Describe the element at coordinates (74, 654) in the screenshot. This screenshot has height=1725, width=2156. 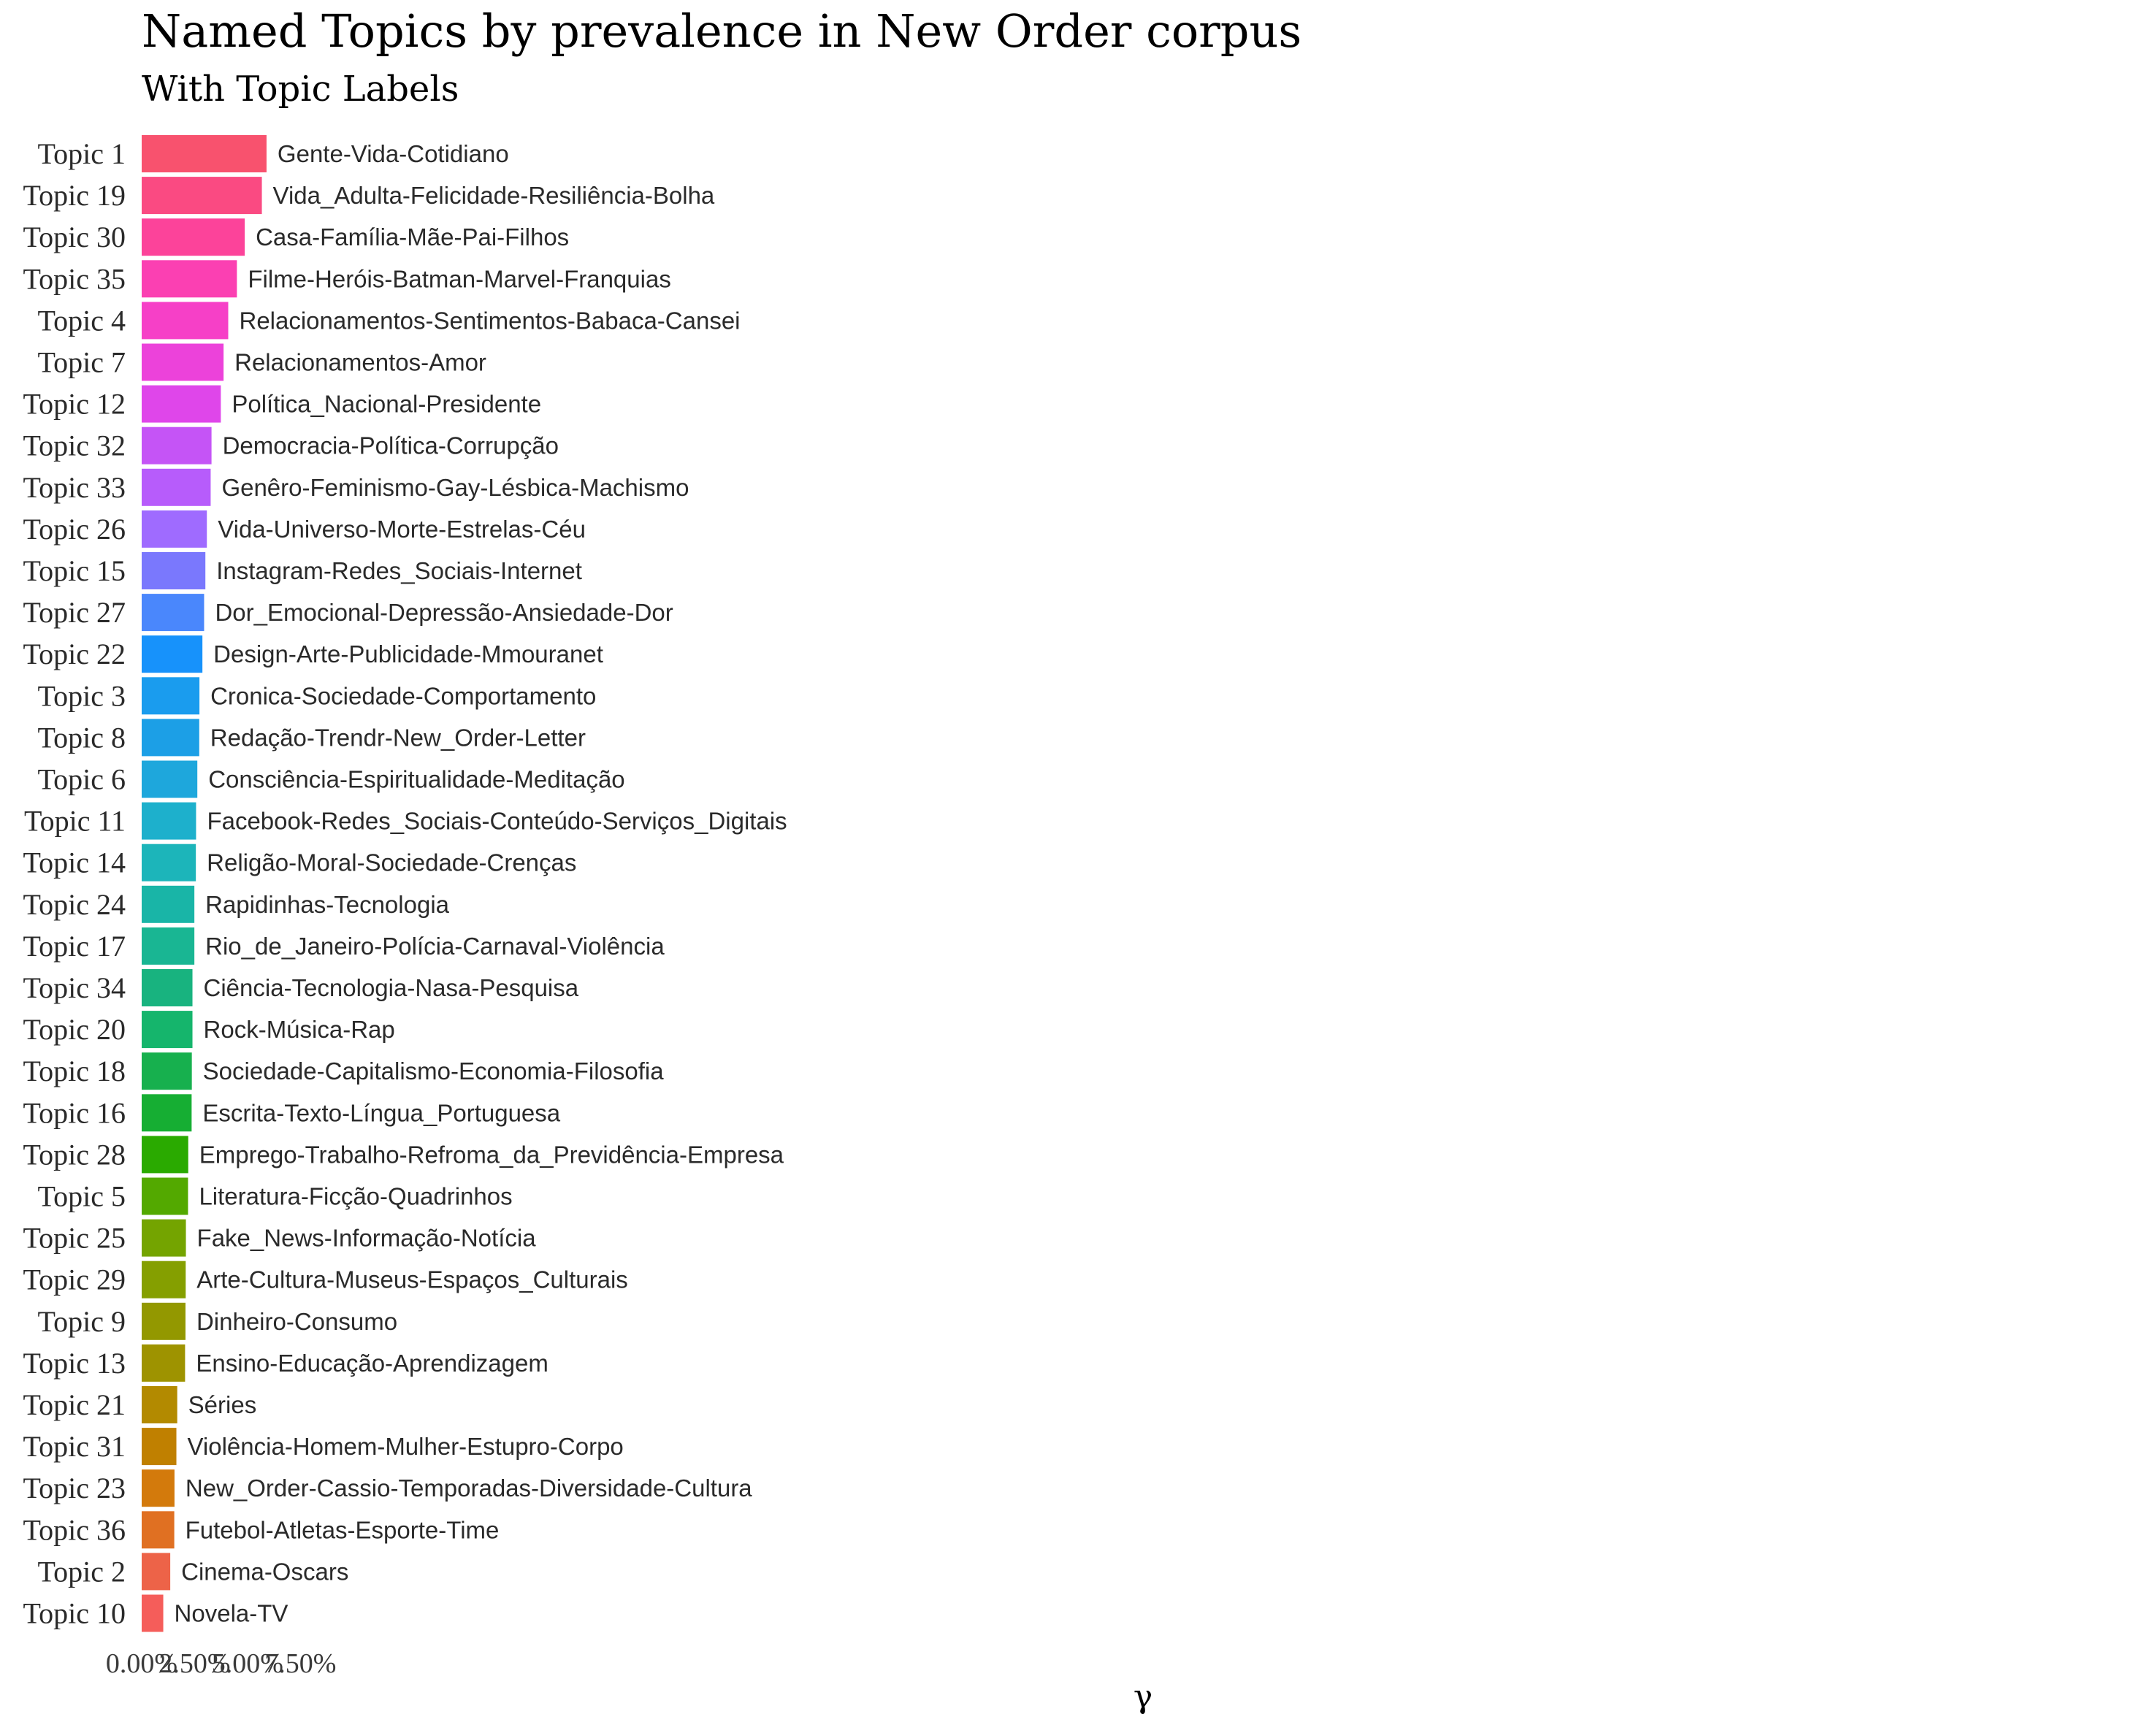
I see `category-label: Topic 22` at that location.